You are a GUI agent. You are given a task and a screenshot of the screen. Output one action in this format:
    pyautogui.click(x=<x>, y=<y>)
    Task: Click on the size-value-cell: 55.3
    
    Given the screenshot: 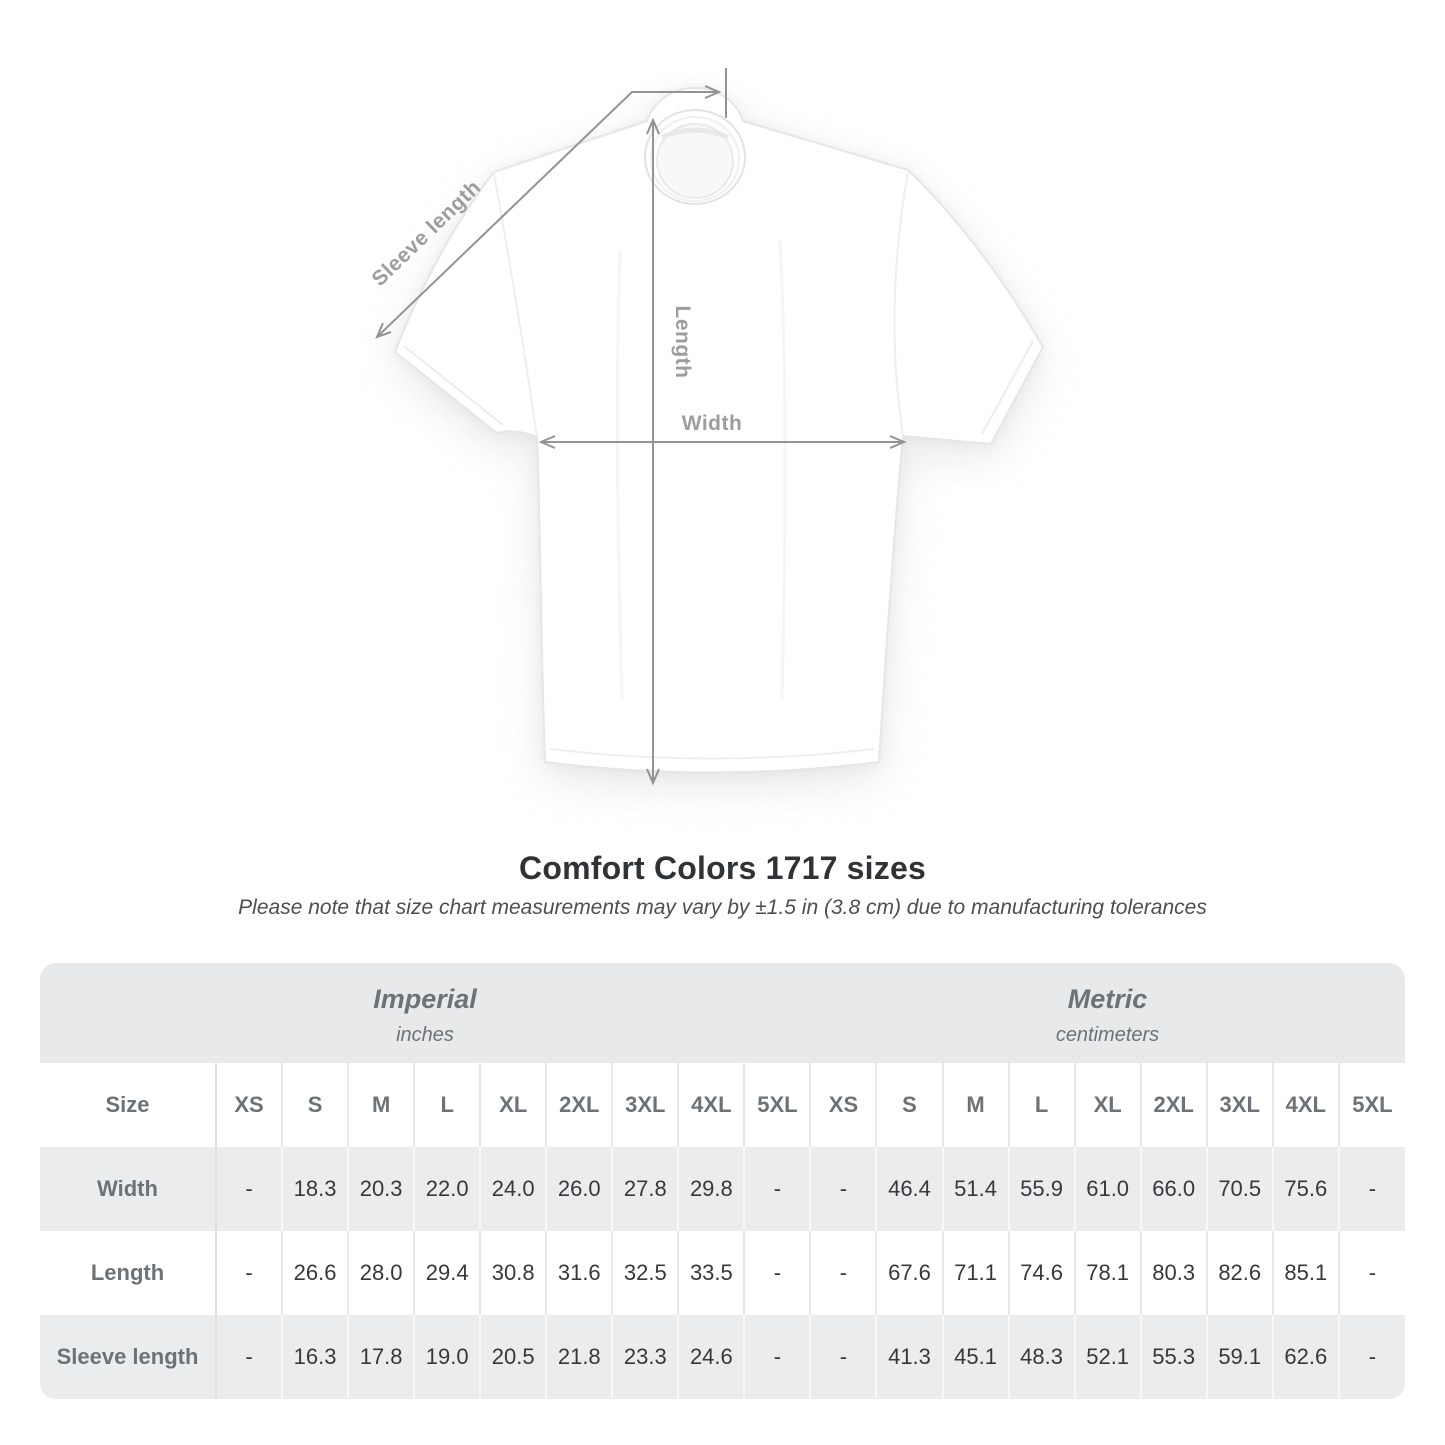 What is the action you would take?
    pyautogui.click(x=1173, y=1357)
    